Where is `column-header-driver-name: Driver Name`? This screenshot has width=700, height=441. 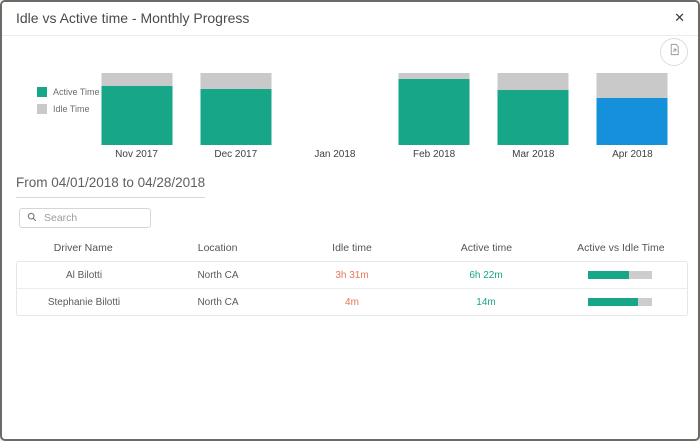 column-header-driver-name: Driver Name is located at coordinates (83, 248).